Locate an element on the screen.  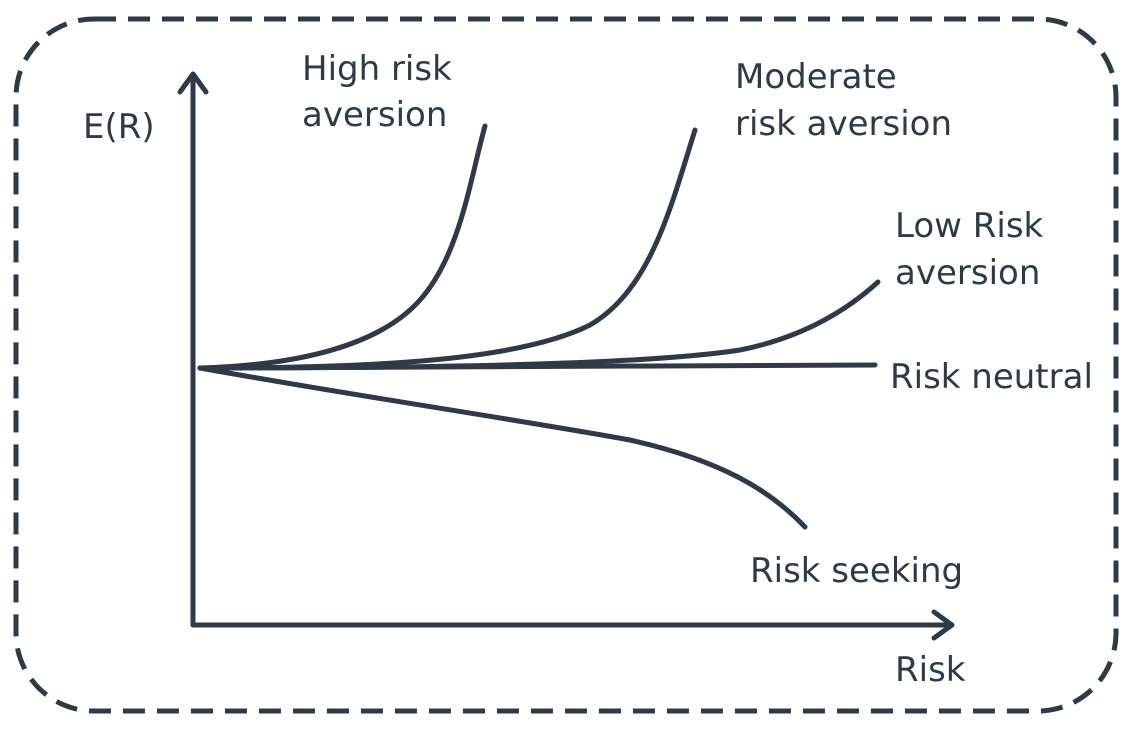
label-high-risk-aversion-line2: aversion is located at coordinates (374, 115).